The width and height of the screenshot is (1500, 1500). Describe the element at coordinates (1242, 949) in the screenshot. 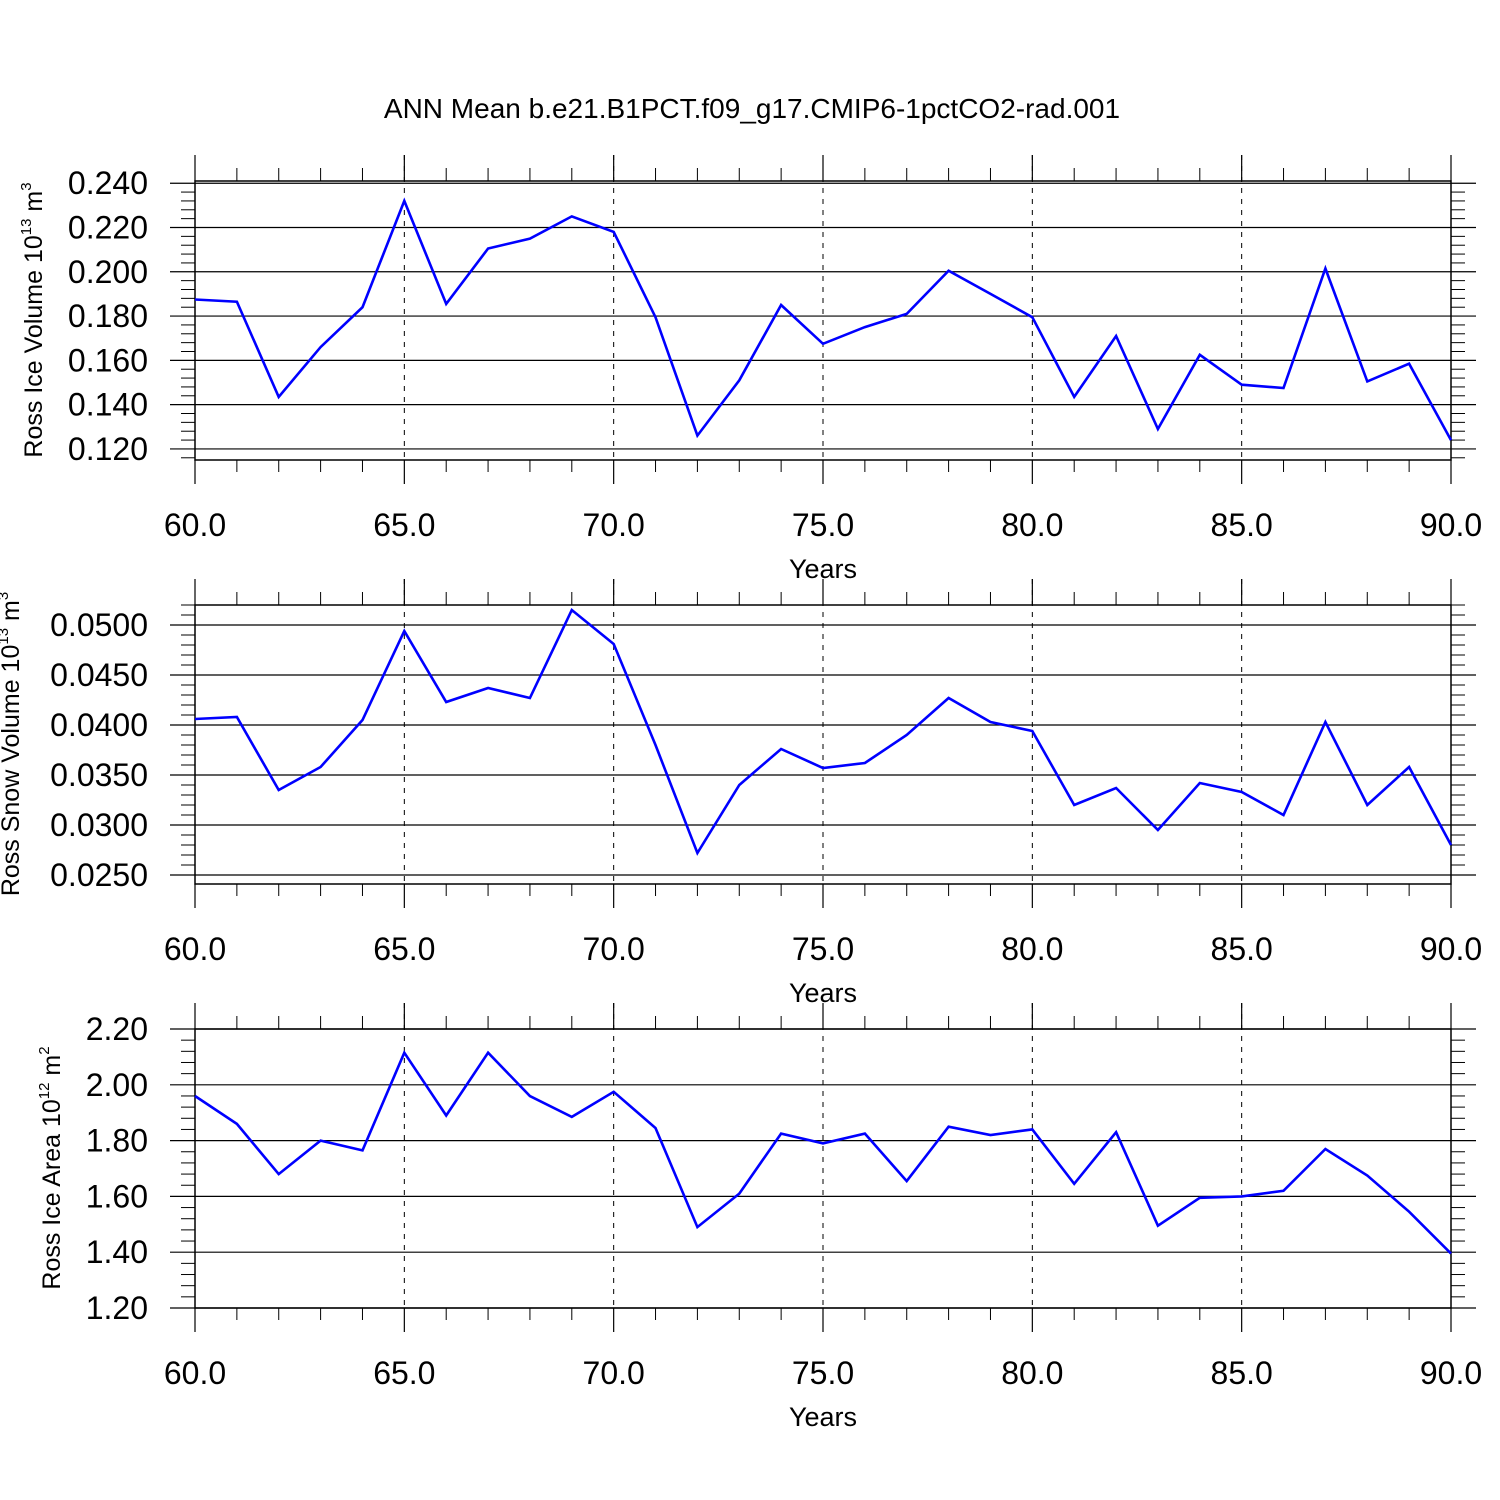

I see `x-tick-label-snow-volume-5: 85.0` at that location.